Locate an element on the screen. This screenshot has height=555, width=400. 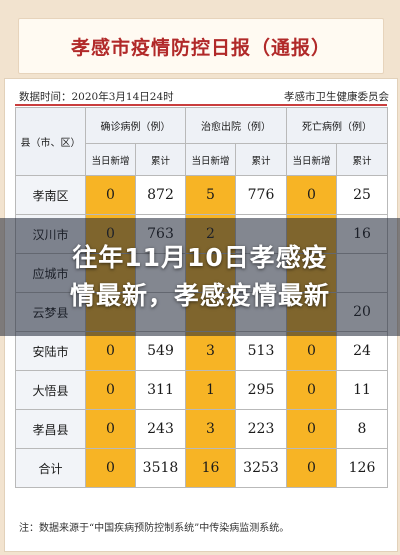
county-name-cell: 孝南区 is located at coordinates (50, 195).